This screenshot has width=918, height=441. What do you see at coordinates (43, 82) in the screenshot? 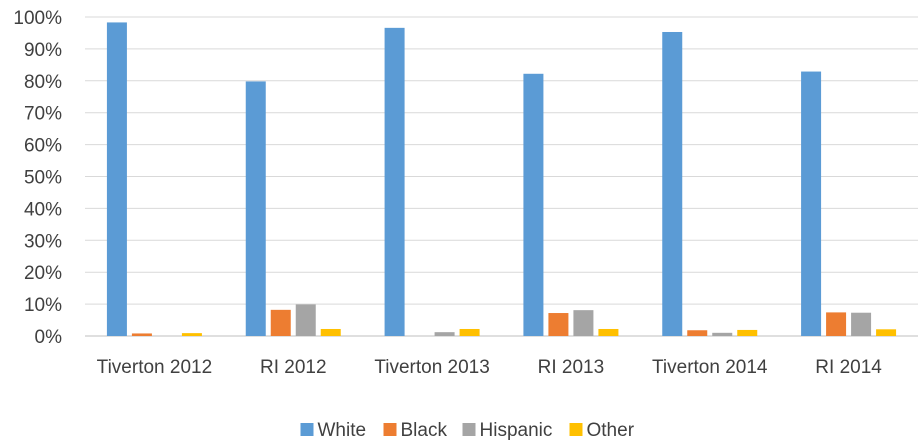
I see `y-tick-label: 80%` at bounding box center [43, 82].